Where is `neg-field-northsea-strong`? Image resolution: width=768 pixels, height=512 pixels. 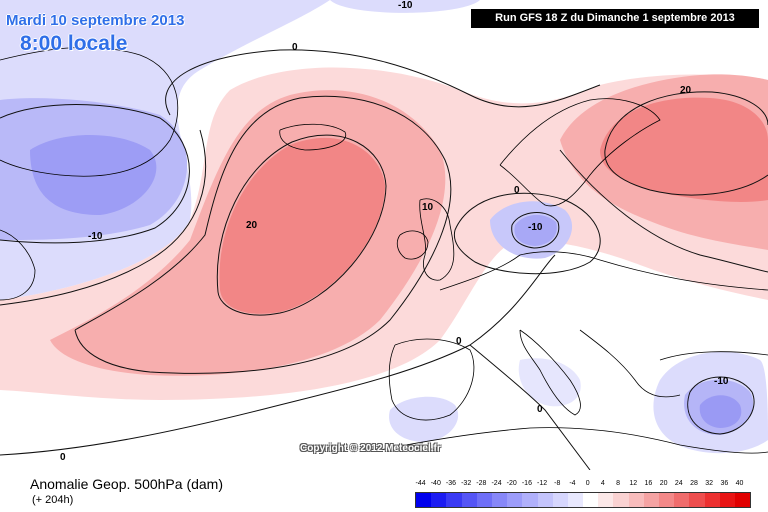 neg-field-northsea-strong is located at coordinates (535, 230).